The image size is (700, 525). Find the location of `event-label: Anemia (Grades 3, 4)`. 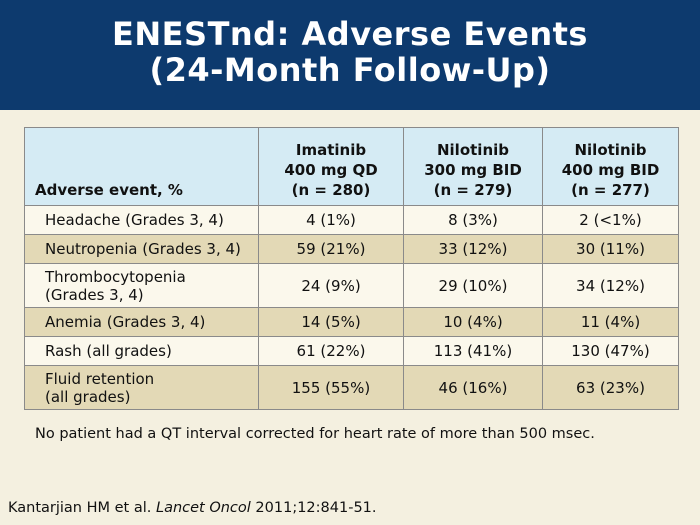

event-label: Anemia (Grades 3, 4) is located at coordinates (125, 322).